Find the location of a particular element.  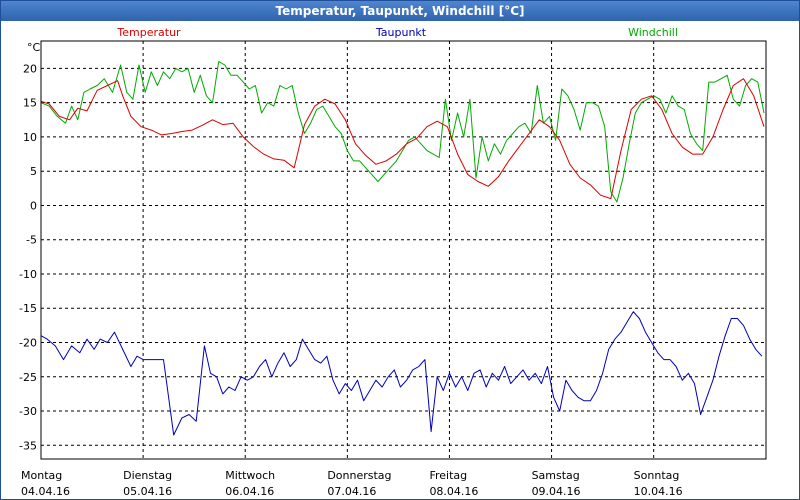

legend-windchill: Windchill is located at coordinates (653, 32).